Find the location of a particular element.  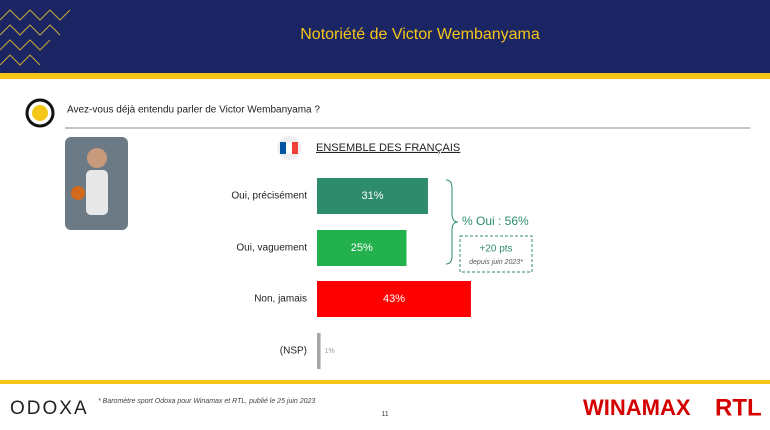

value-label: 1% is located at coordinates (330, 351).